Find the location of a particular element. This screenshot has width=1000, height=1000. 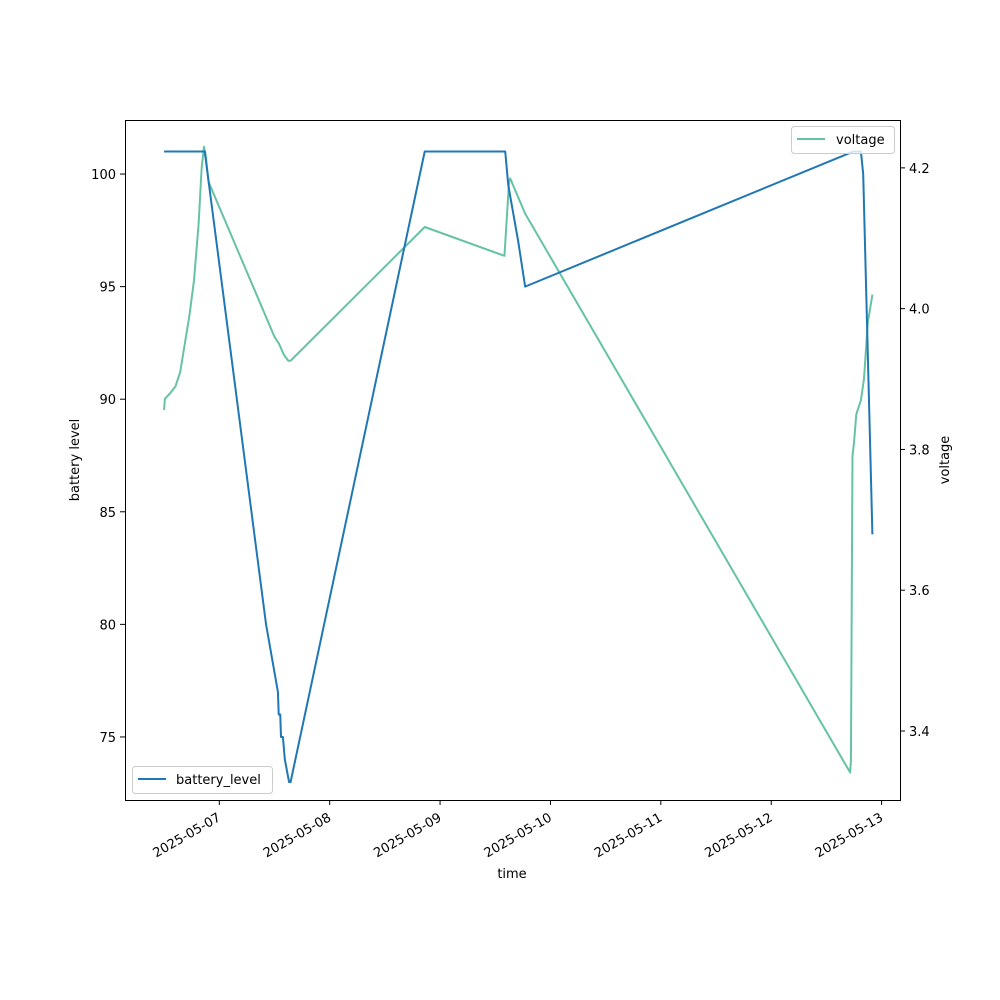

y-axis-right-label: voltage is located at coordinates (945, 460).